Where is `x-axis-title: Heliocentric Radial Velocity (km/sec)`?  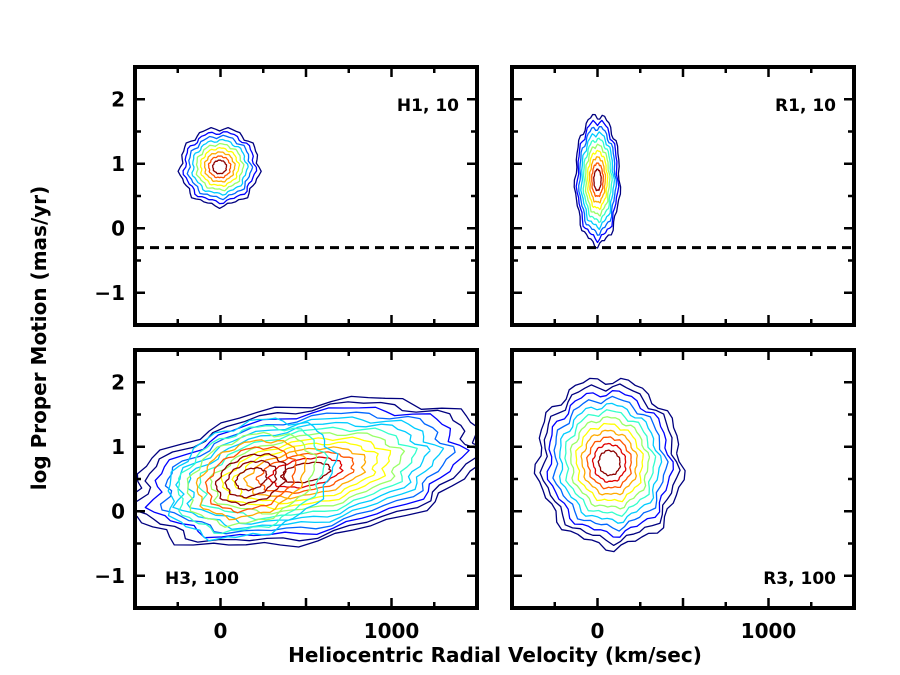
x-axis-title: Heliocentric Radial Velocity (km/sec) is located at coordinates (495, 655).